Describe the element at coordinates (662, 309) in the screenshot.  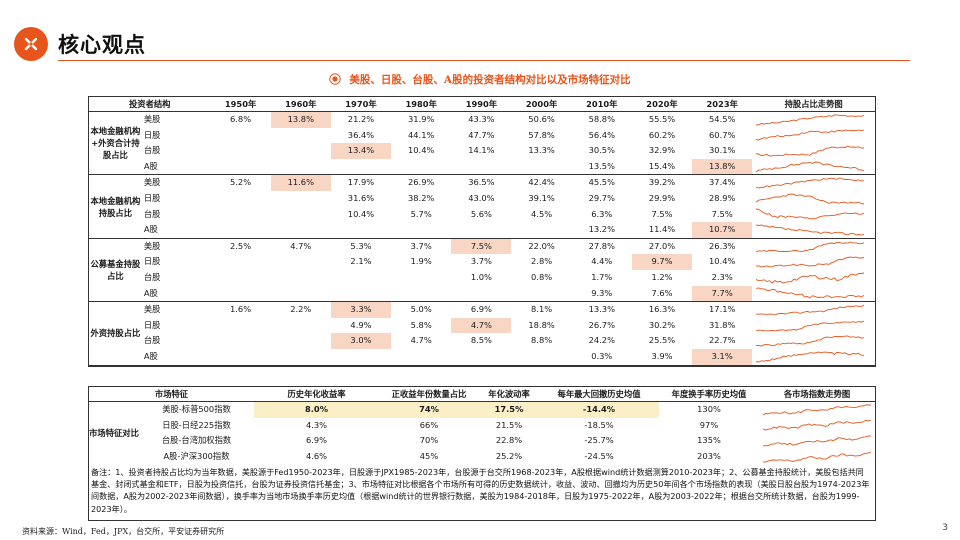
I see `value-cell: 16.3%` at that location.